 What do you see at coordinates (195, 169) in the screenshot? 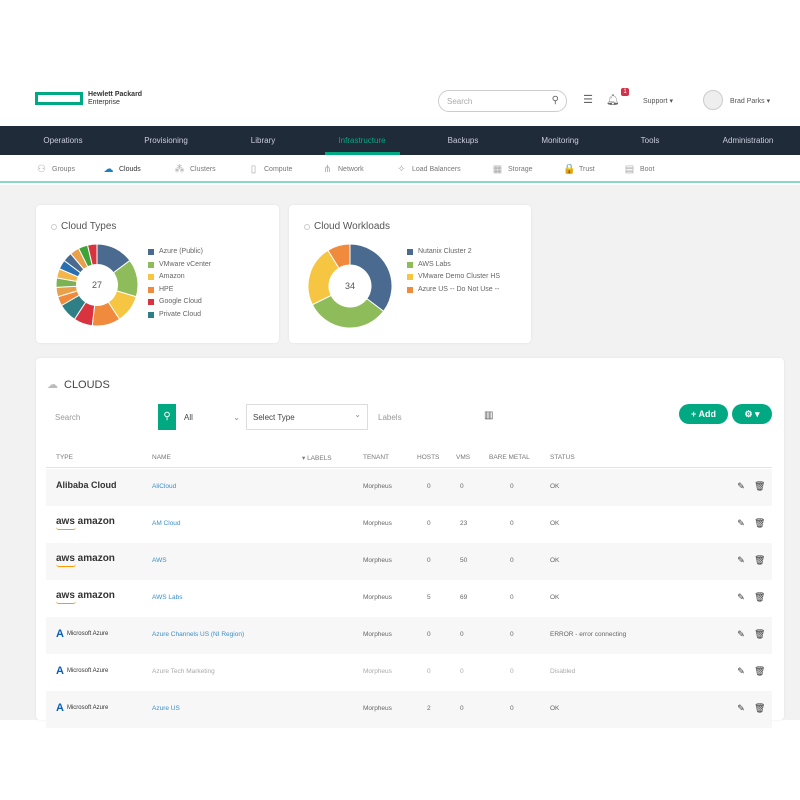
I see `subnav-clusters: ⁂ Clusters` at bounding box center [195, 169].